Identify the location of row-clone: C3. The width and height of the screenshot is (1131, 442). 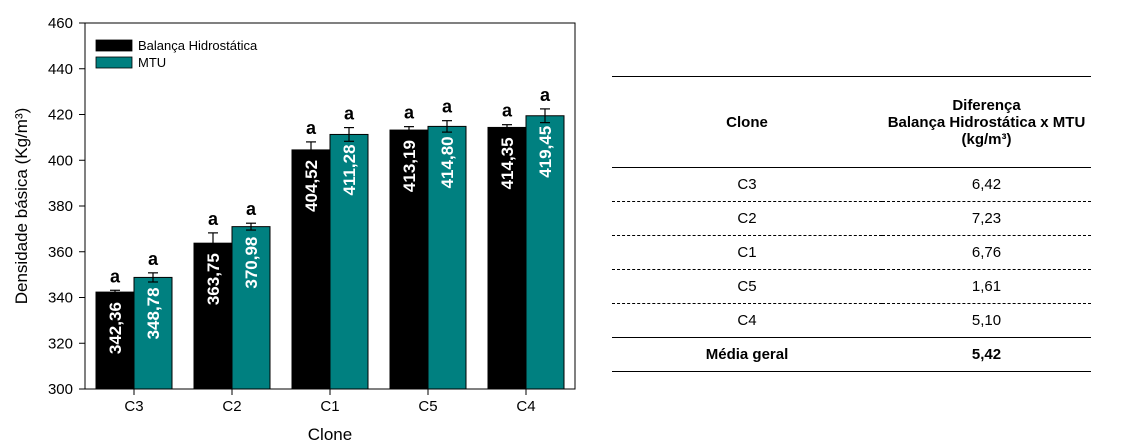
(747, 184).